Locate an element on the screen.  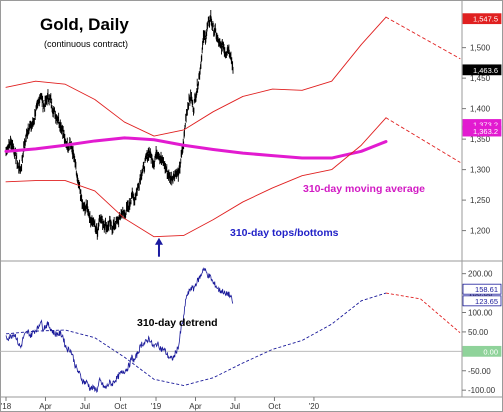
x-tick-label: '18 is located at coordinates (6, 406).